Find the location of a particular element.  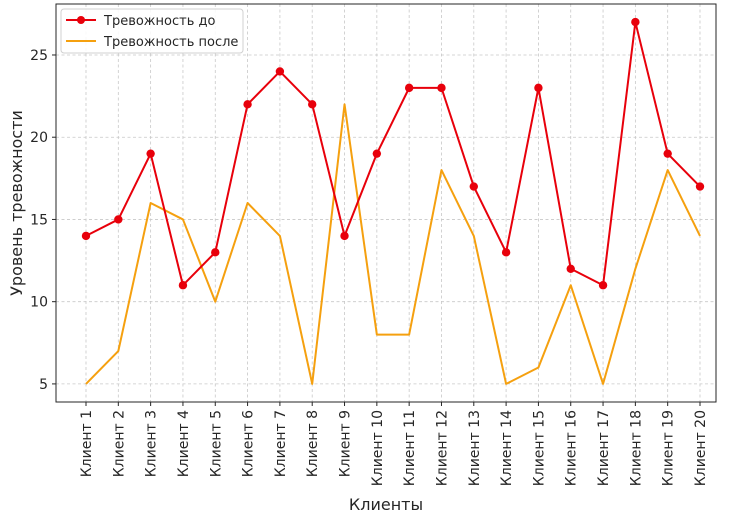

legend-label-after: Тревожность после is located at coordinates (170, 42).